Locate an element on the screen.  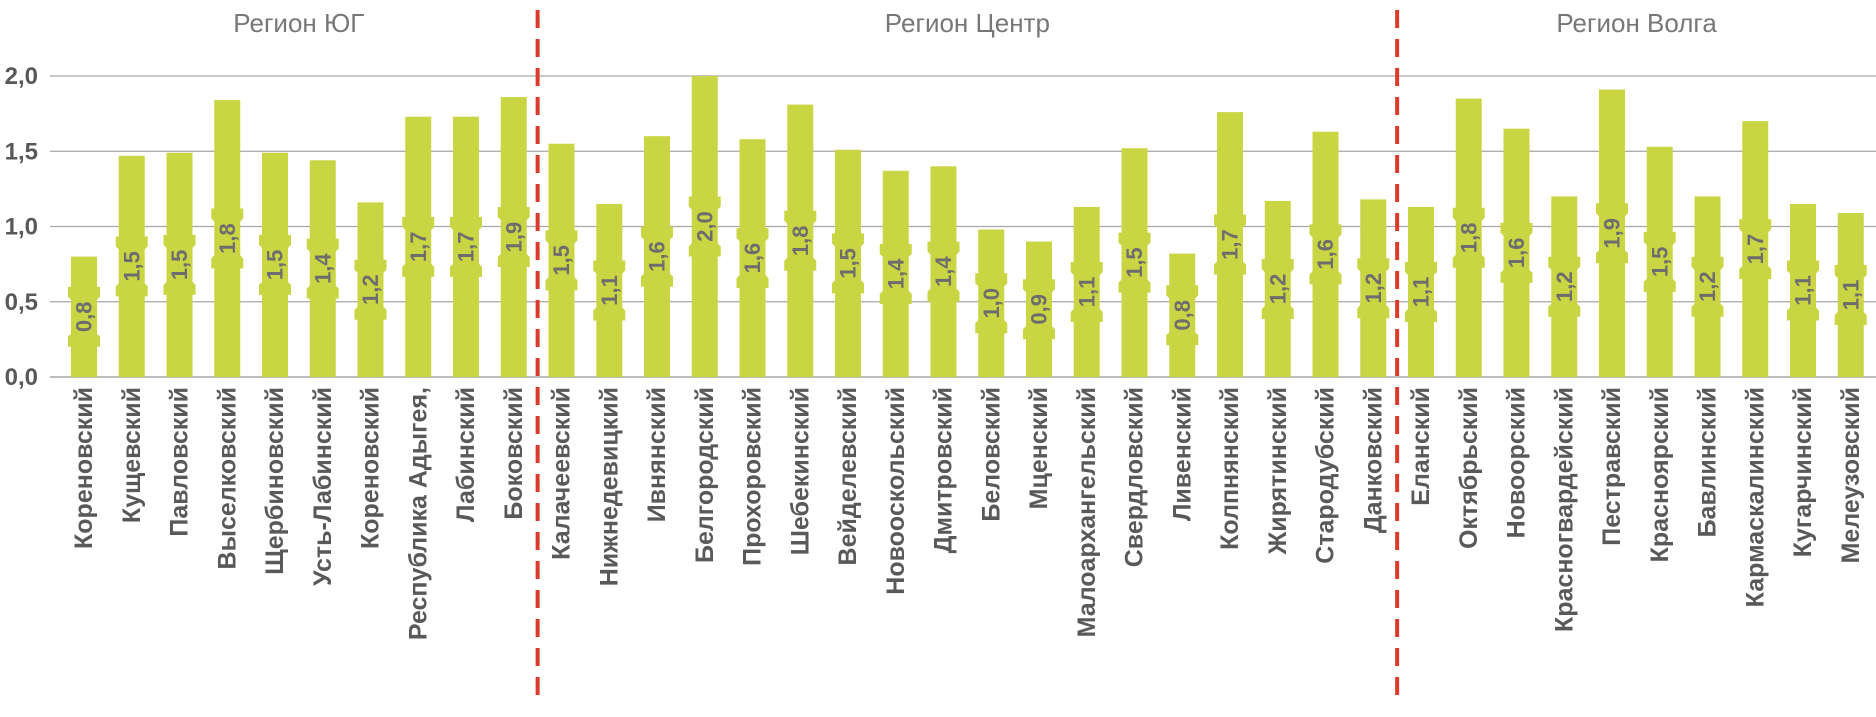
region-title: Регион Волга is located at coordinates (1636, 23).